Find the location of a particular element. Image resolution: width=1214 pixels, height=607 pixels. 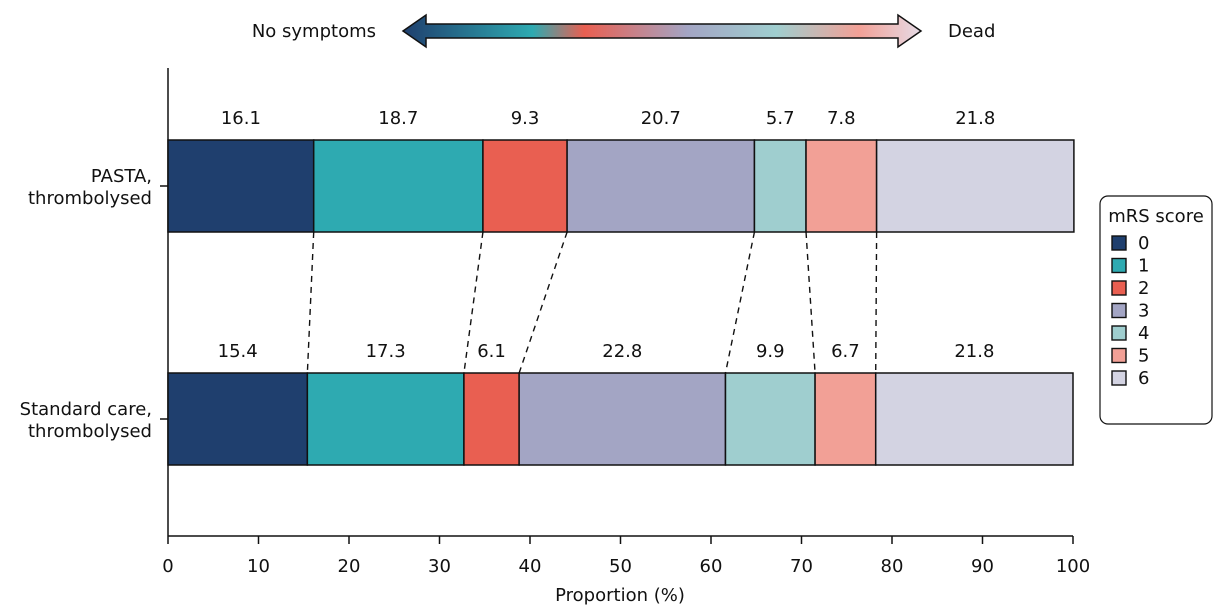

legend-label-mrs-0: 0 is located at coordinates (1143, 243).